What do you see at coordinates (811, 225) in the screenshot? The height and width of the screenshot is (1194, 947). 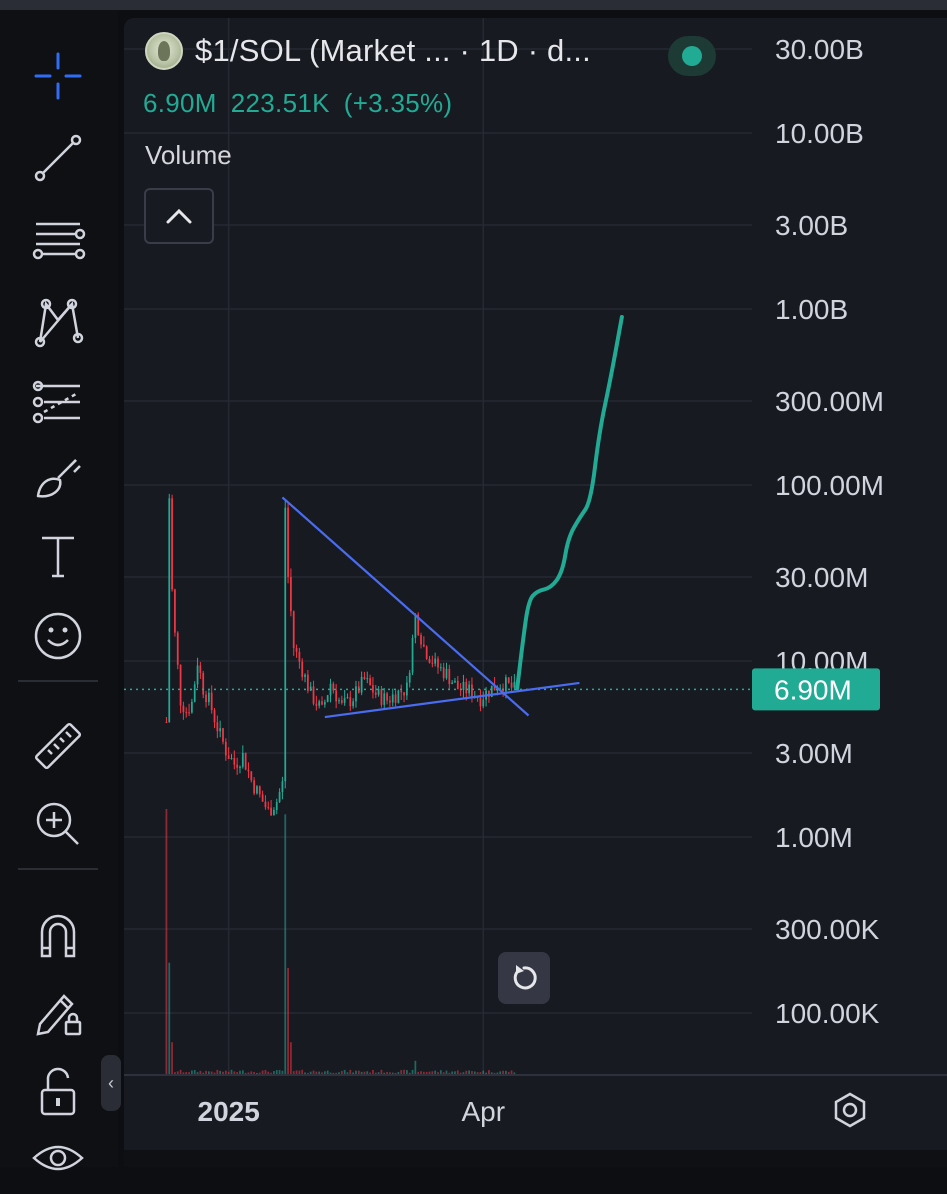 I see `price-axis-label: 3.00B` at bounding box center [811, 225].